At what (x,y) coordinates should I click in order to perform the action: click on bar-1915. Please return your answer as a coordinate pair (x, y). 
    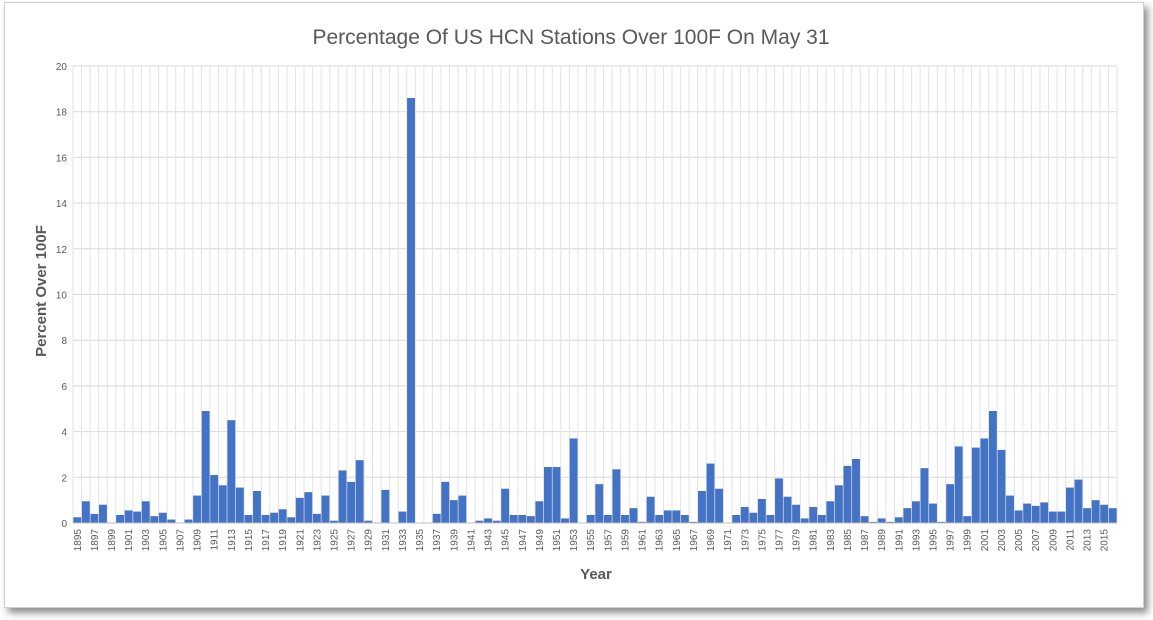
    Looking at the image, I should click on (248, 519).